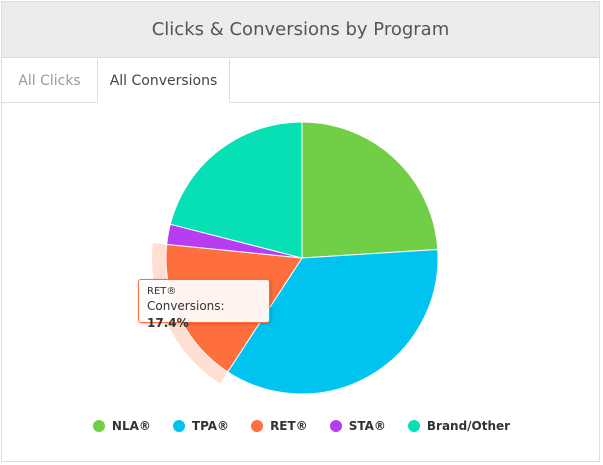 The width and height of the screenshot is (603, 465). I want to click on pie-slice-brand-other, so click(236, 190).